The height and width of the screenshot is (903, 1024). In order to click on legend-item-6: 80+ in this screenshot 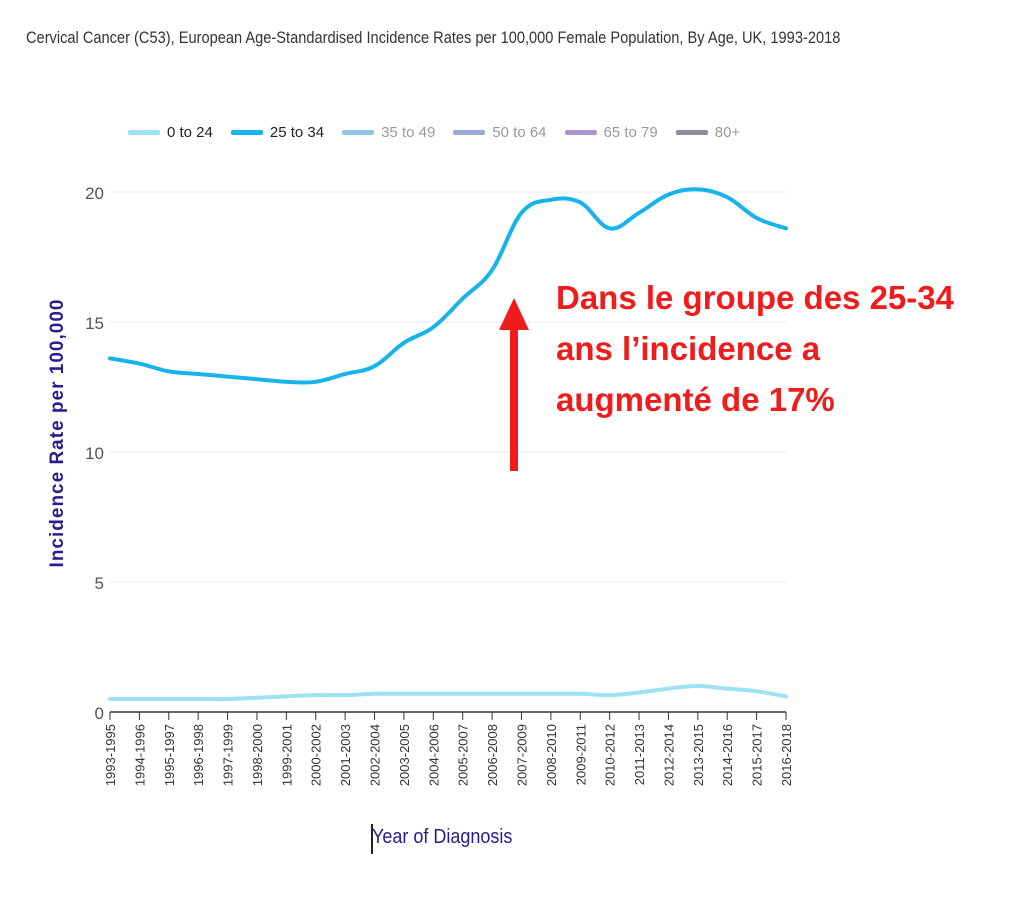, I will do `click(708, 132)`.